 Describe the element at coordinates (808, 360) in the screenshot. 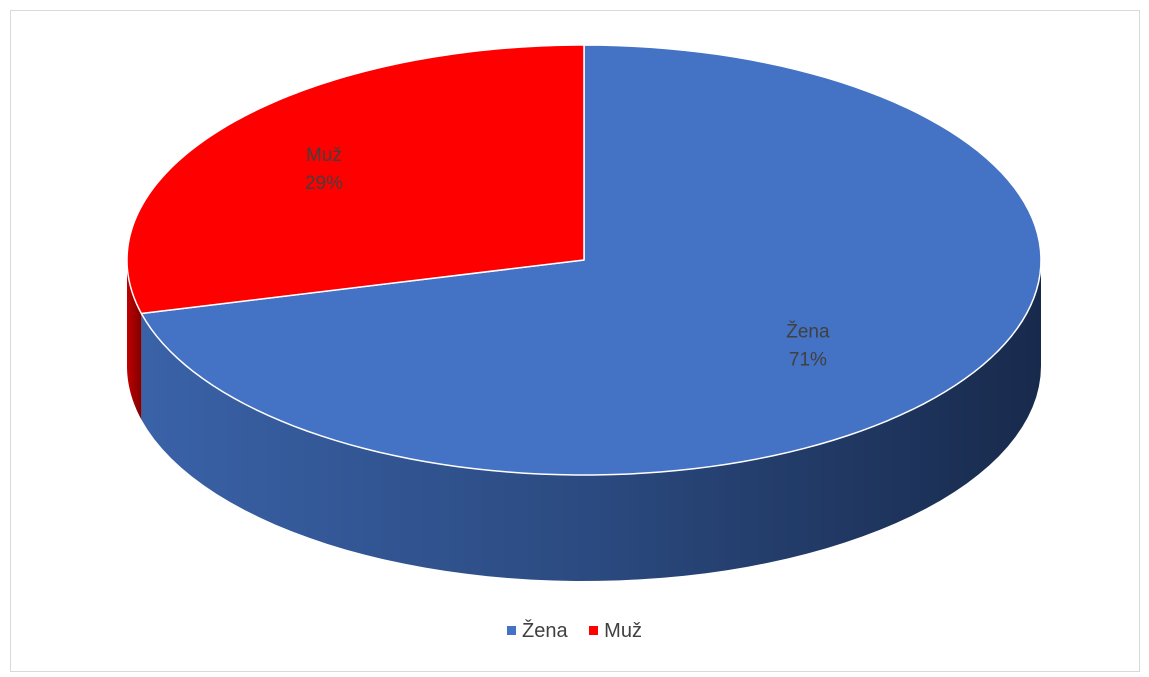

I see `slice-label-zena-percent: 71%` at that location.